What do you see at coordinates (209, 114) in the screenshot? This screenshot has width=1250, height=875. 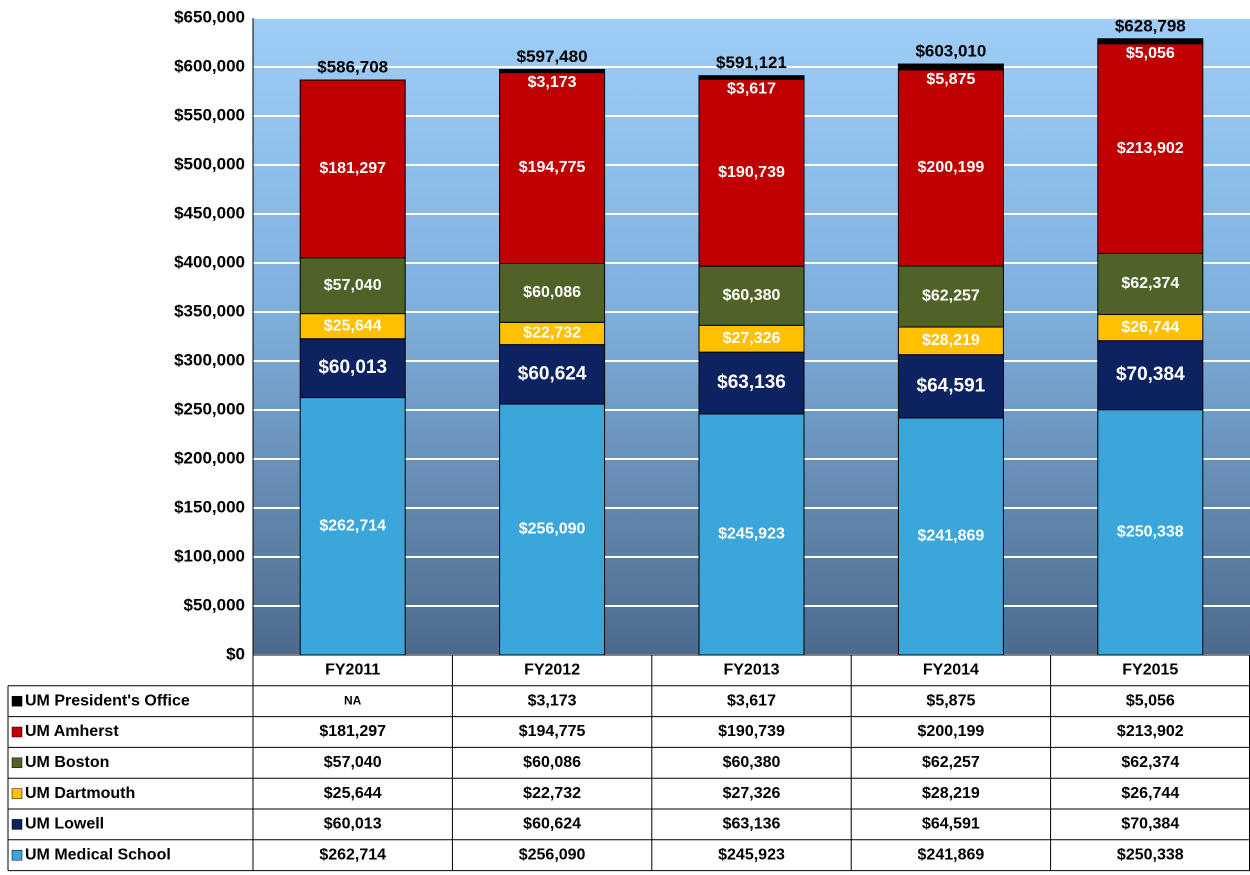 I see `y-tick-label: $550,000` at bounding box center [209, 114].